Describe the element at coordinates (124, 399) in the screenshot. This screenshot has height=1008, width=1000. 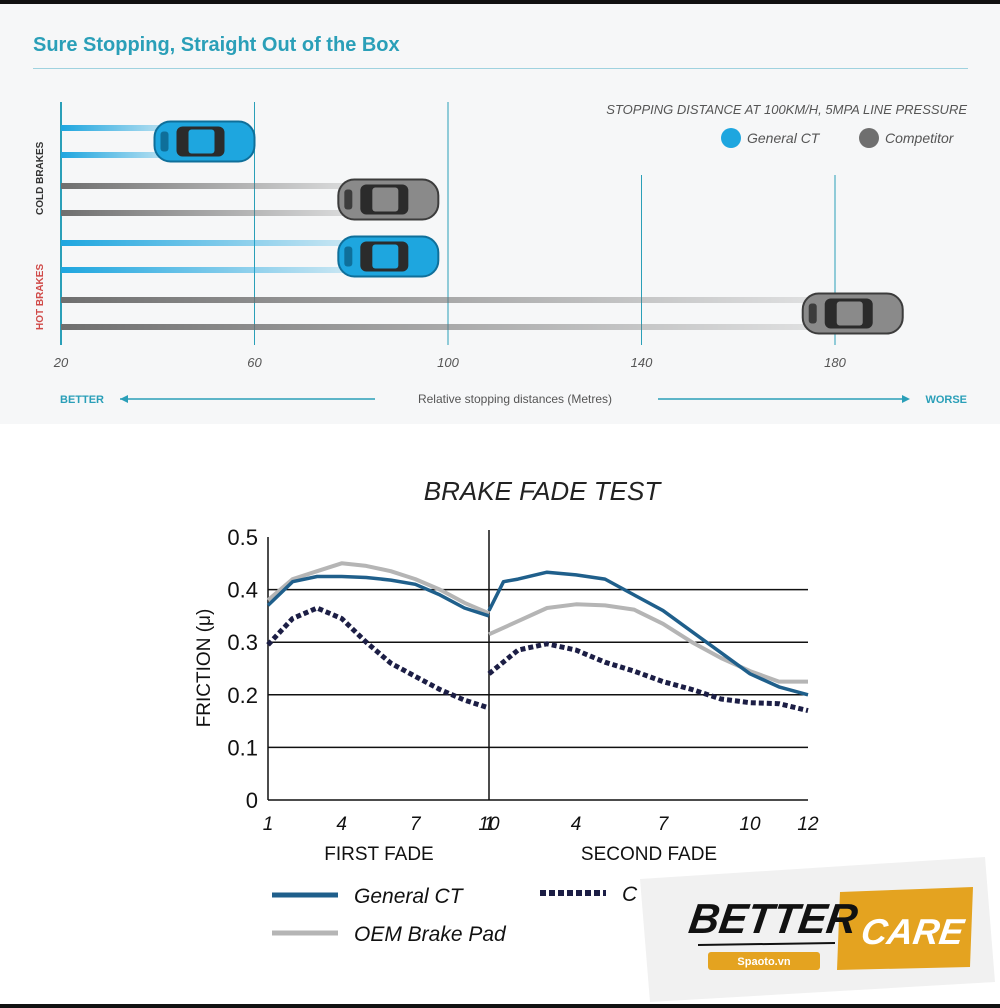
I see `better-arrow-head` at that location.